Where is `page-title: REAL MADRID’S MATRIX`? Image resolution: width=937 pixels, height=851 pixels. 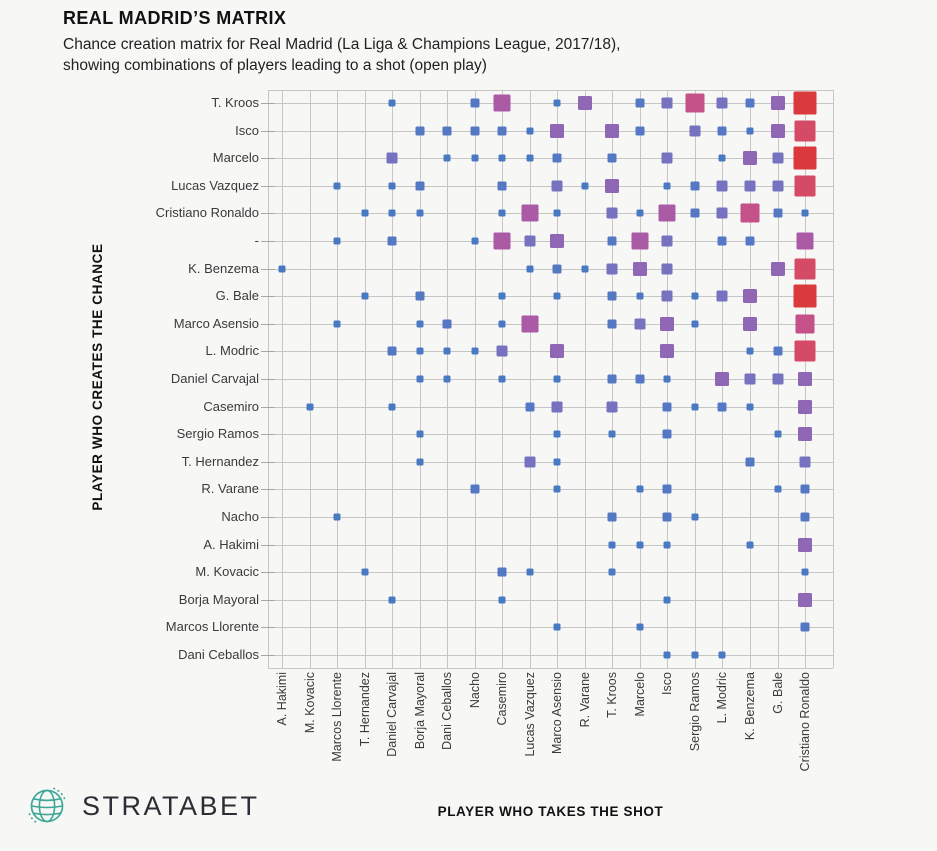
page-title: REAL MADRID’S MATRIX is located at coordinates (175, 18).